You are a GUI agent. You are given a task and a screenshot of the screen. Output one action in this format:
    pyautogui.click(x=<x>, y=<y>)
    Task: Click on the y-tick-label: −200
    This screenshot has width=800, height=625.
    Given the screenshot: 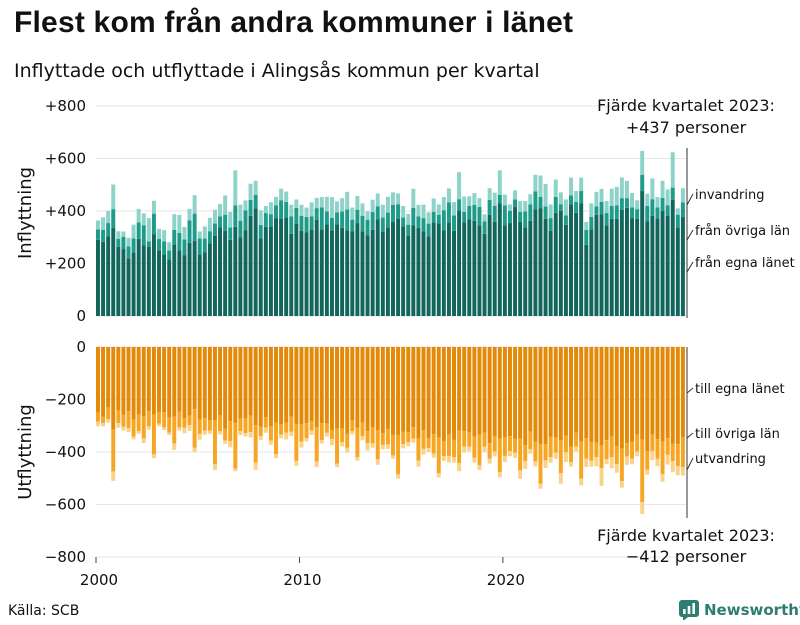 What is the action you would take?
    pyautogui.click(x=65, y=400)
    